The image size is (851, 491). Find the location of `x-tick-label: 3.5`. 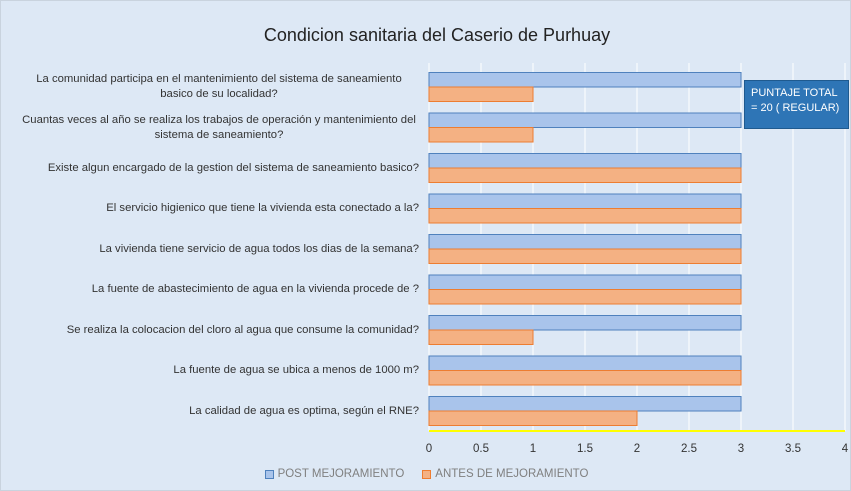

x-tick-label: 3.5 is located at coordinates (793, 449).